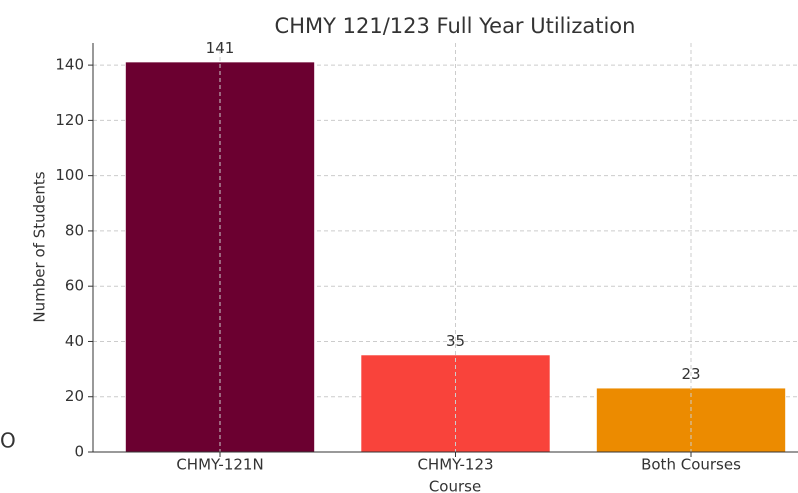  I want to click on bar, so click(691, 420).